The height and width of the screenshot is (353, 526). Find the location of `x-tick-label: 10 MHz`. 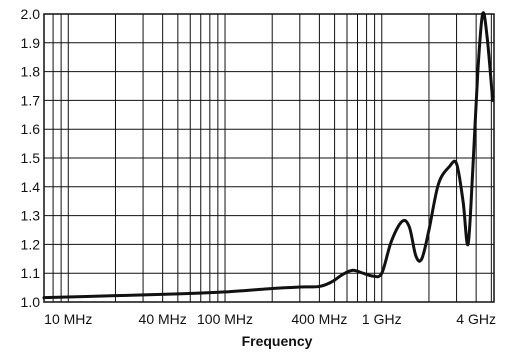

x-tick-label: 10 MHz is located at coordinates (68, 319).